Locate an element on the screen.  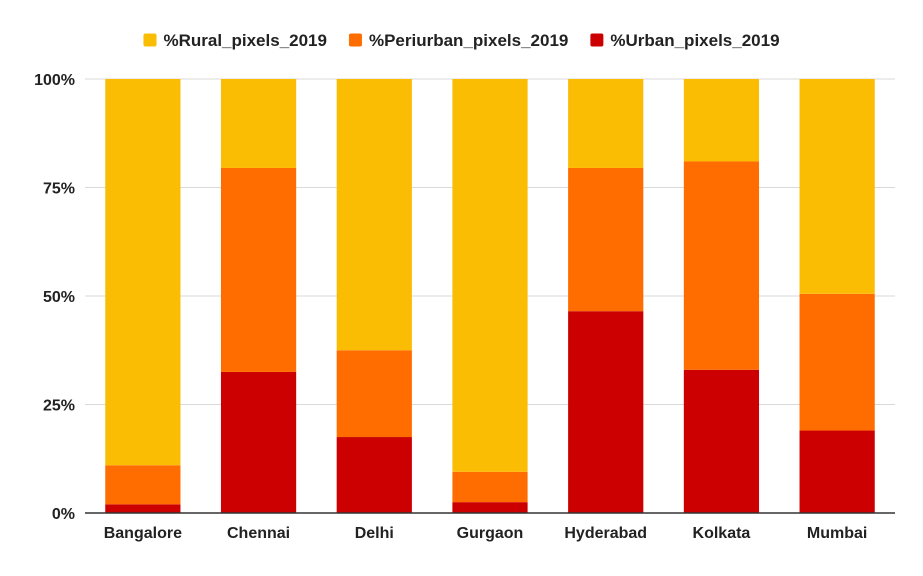
legend-label: %Rural_pixels_2019 is located at coordinates (245, 40).